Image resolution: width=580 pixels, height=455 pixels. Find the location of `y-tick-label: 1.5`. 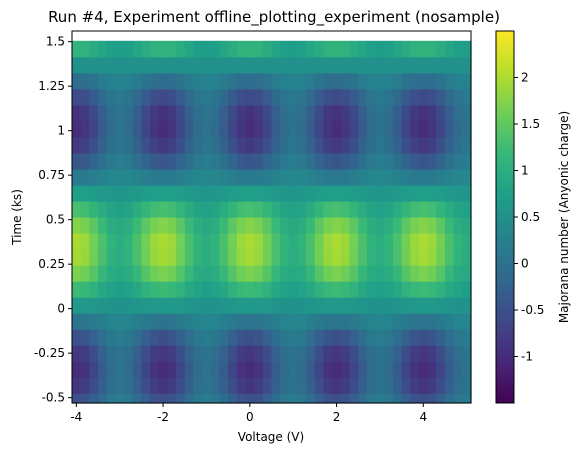

y-tick-label: 1.5 is located at coordinates (55, 42).